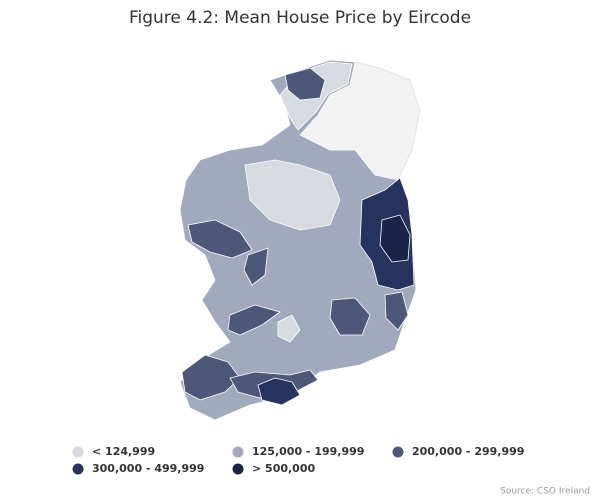  What do you see at coordinates (545, 492) in the screenshot?
I see `source: Source: CSO Ireland` at bounding box center [545, 492].